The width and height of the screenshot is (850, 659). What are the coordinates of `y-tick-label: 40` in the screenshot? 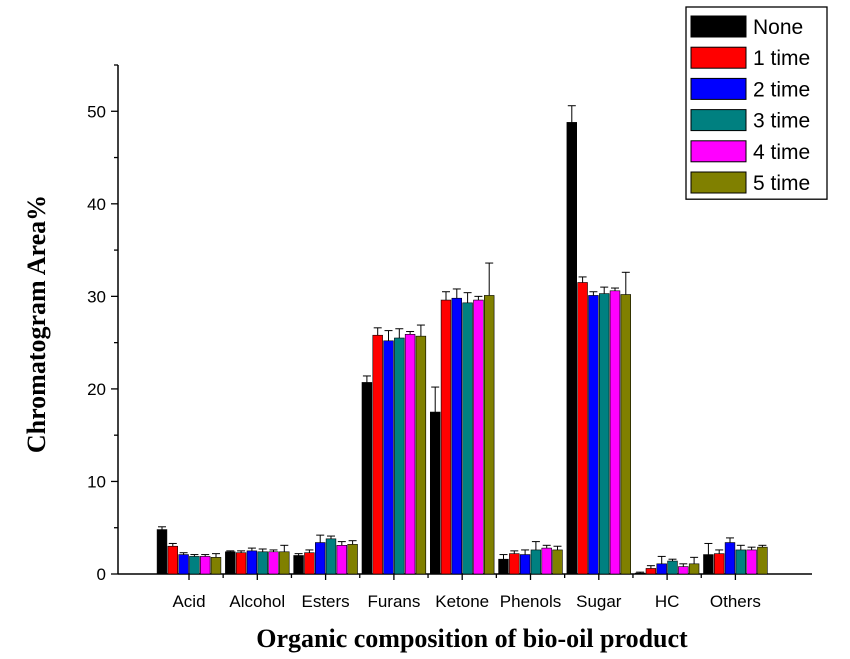 It's located at (96, 204).